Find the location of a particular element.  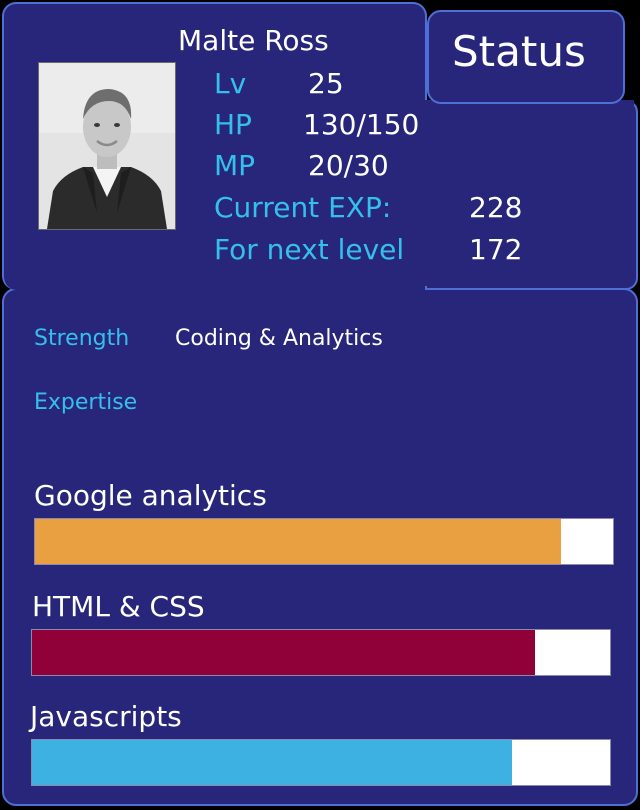

current-exp-label: Current EXP: is located at coordinates (303, 207).